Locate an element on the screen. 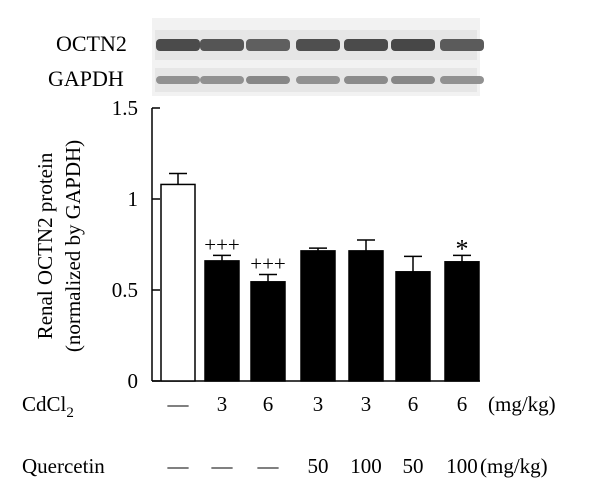 The width and height of the screenshot is (600, 501). quercetin-label: Quercetin is located at coordinates (63, 466).